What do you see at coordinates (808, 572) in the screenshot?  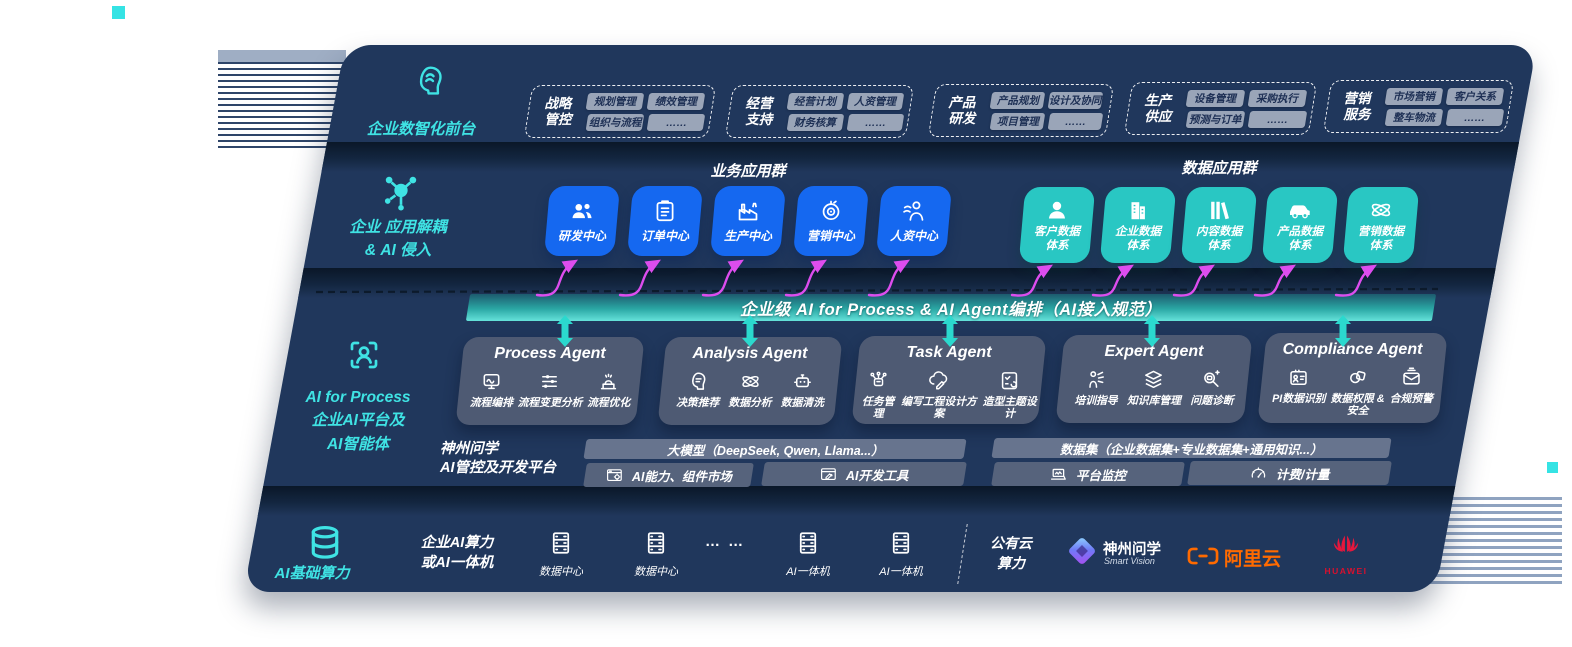 I see `node-label: AI一体机` at bounding box center [808, 572].